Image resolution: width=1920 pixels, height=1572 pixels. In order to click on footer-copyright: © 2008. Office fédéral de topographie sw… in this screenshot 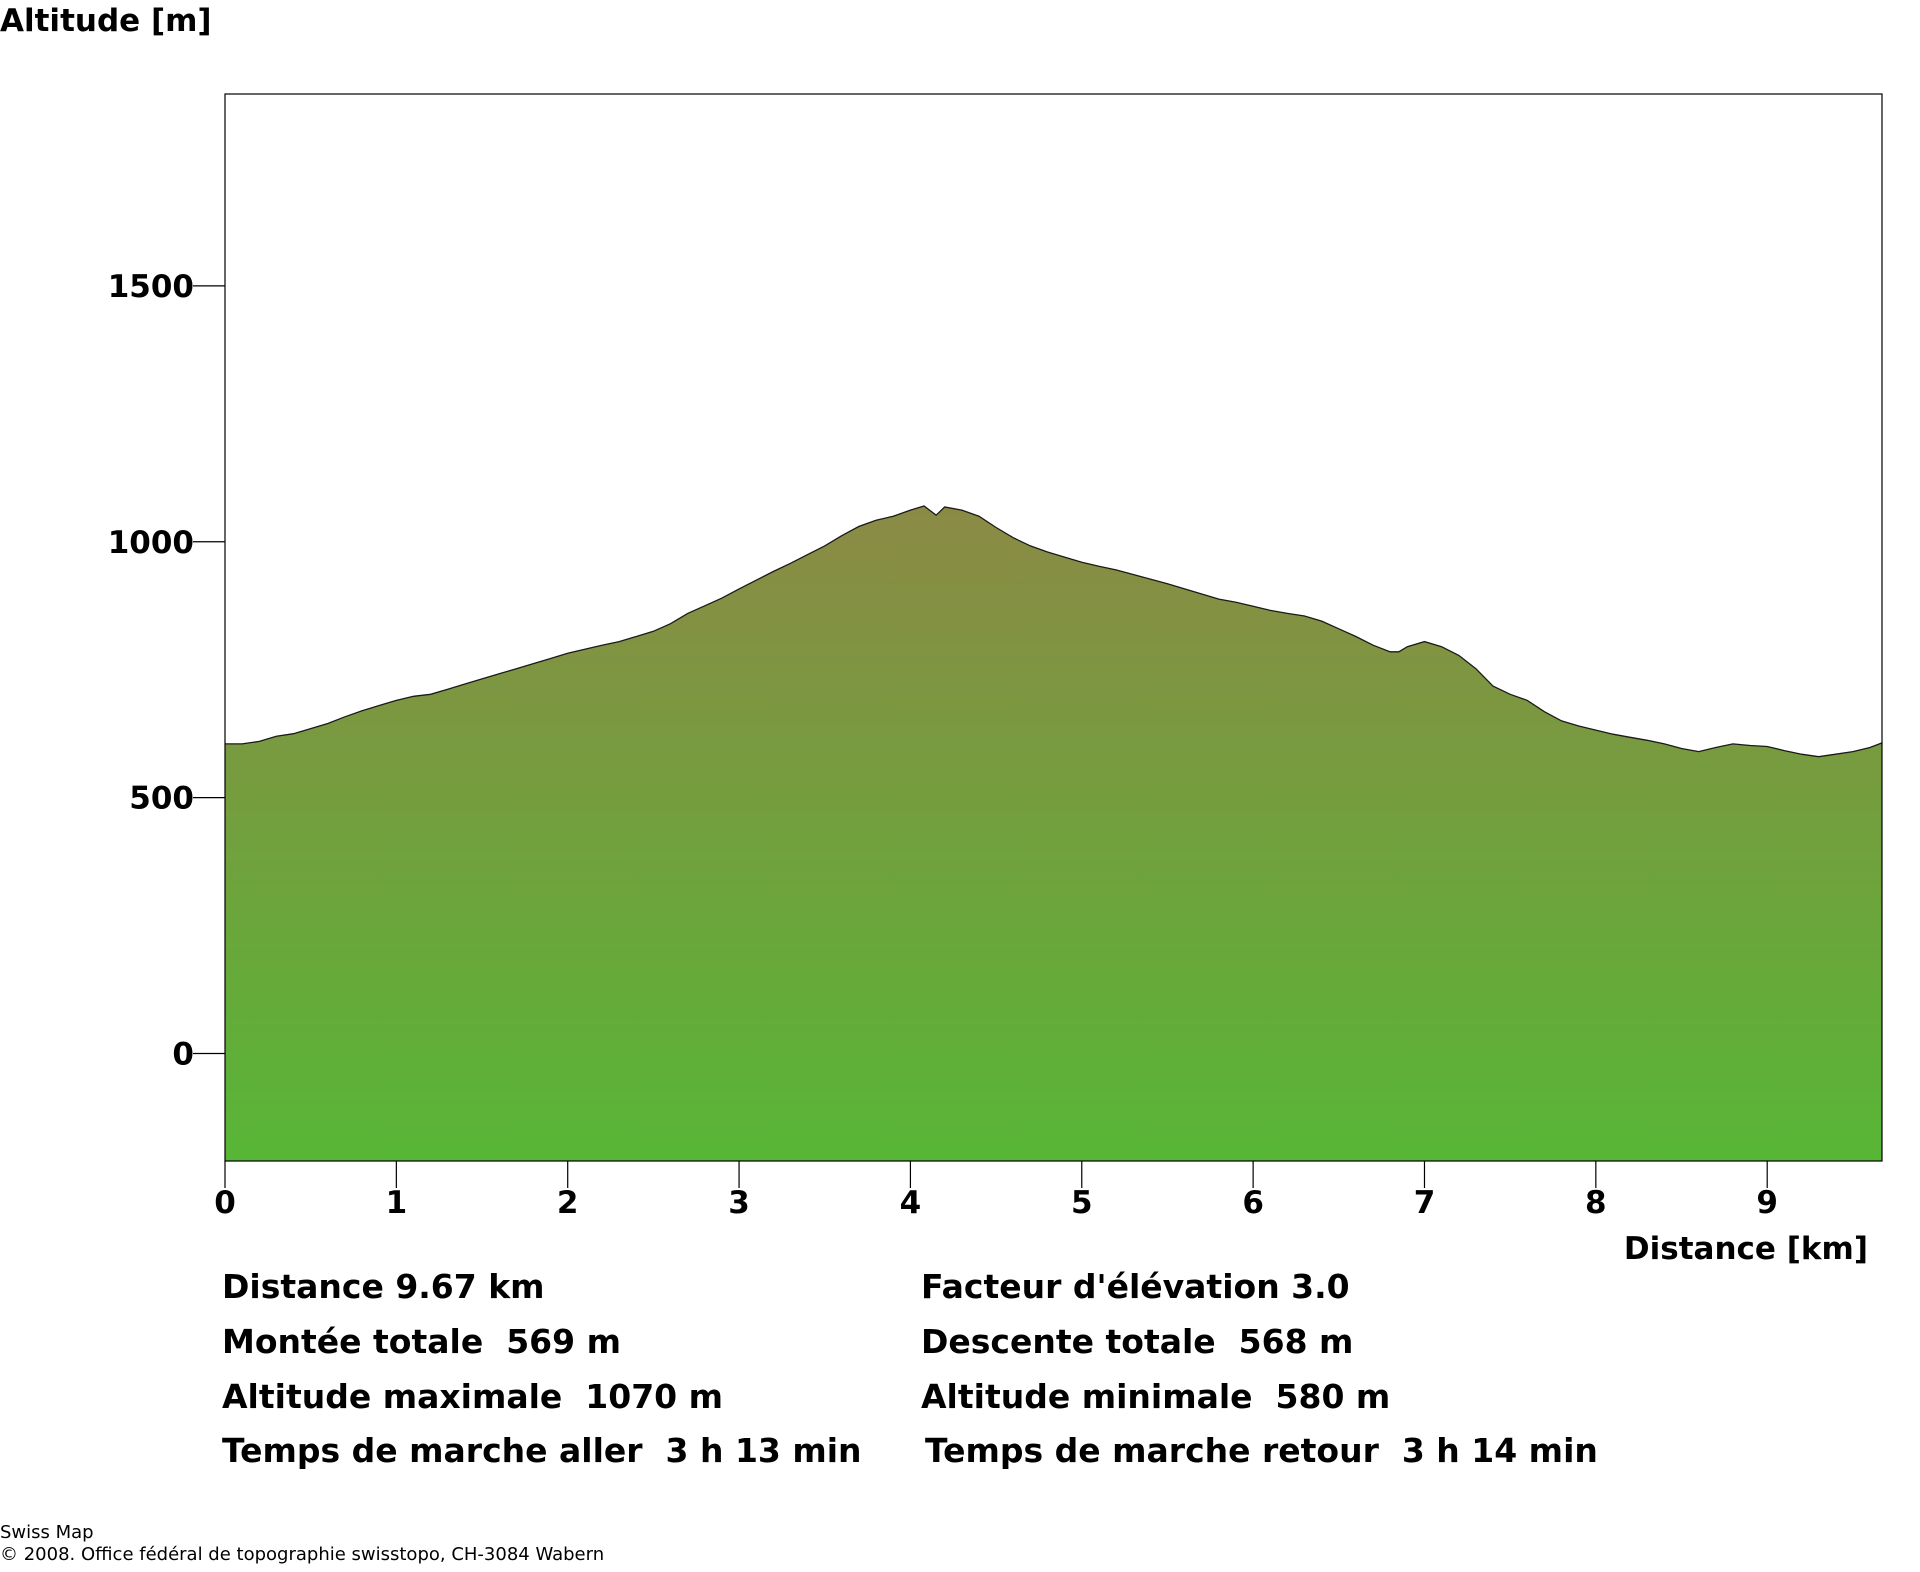, I will do `click(302, 1554)`.